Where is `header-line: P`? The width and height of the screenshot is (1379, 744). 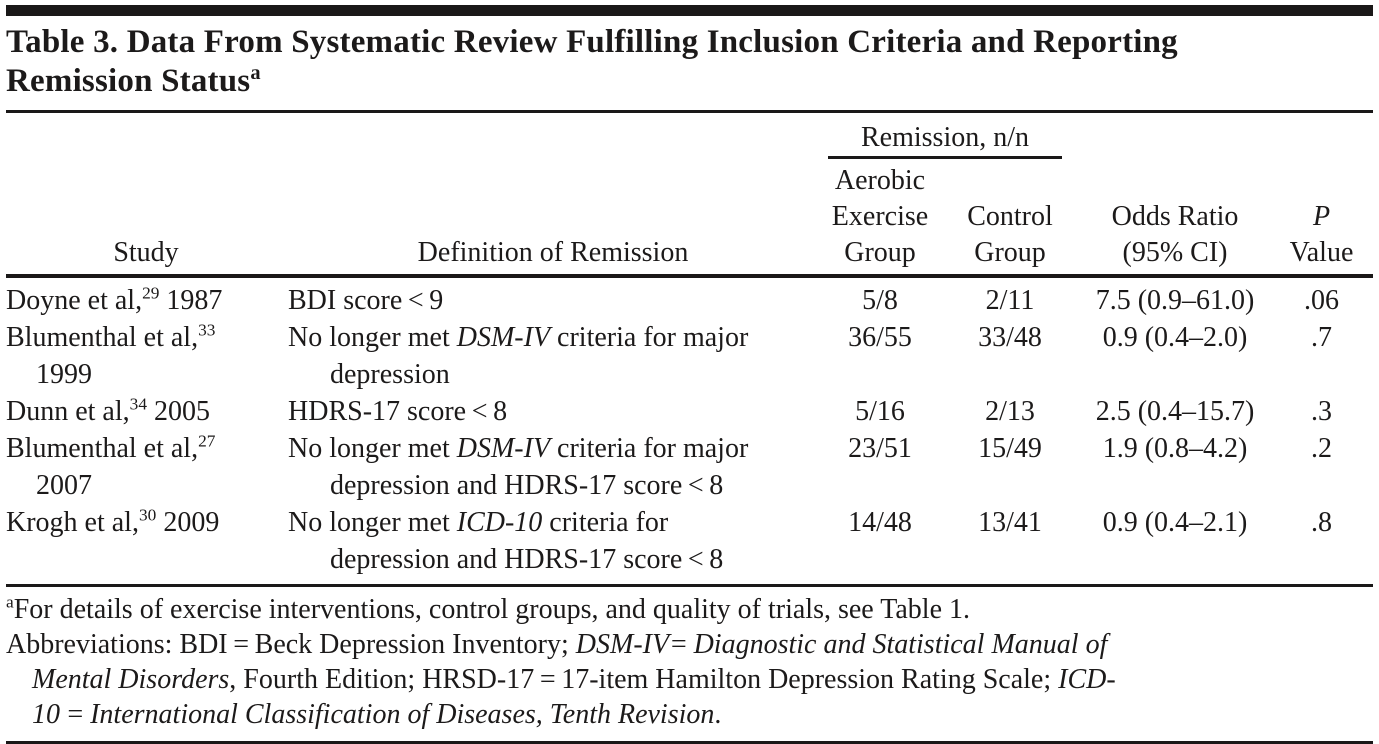 header-line: P is located at coordinates (1321, 216).